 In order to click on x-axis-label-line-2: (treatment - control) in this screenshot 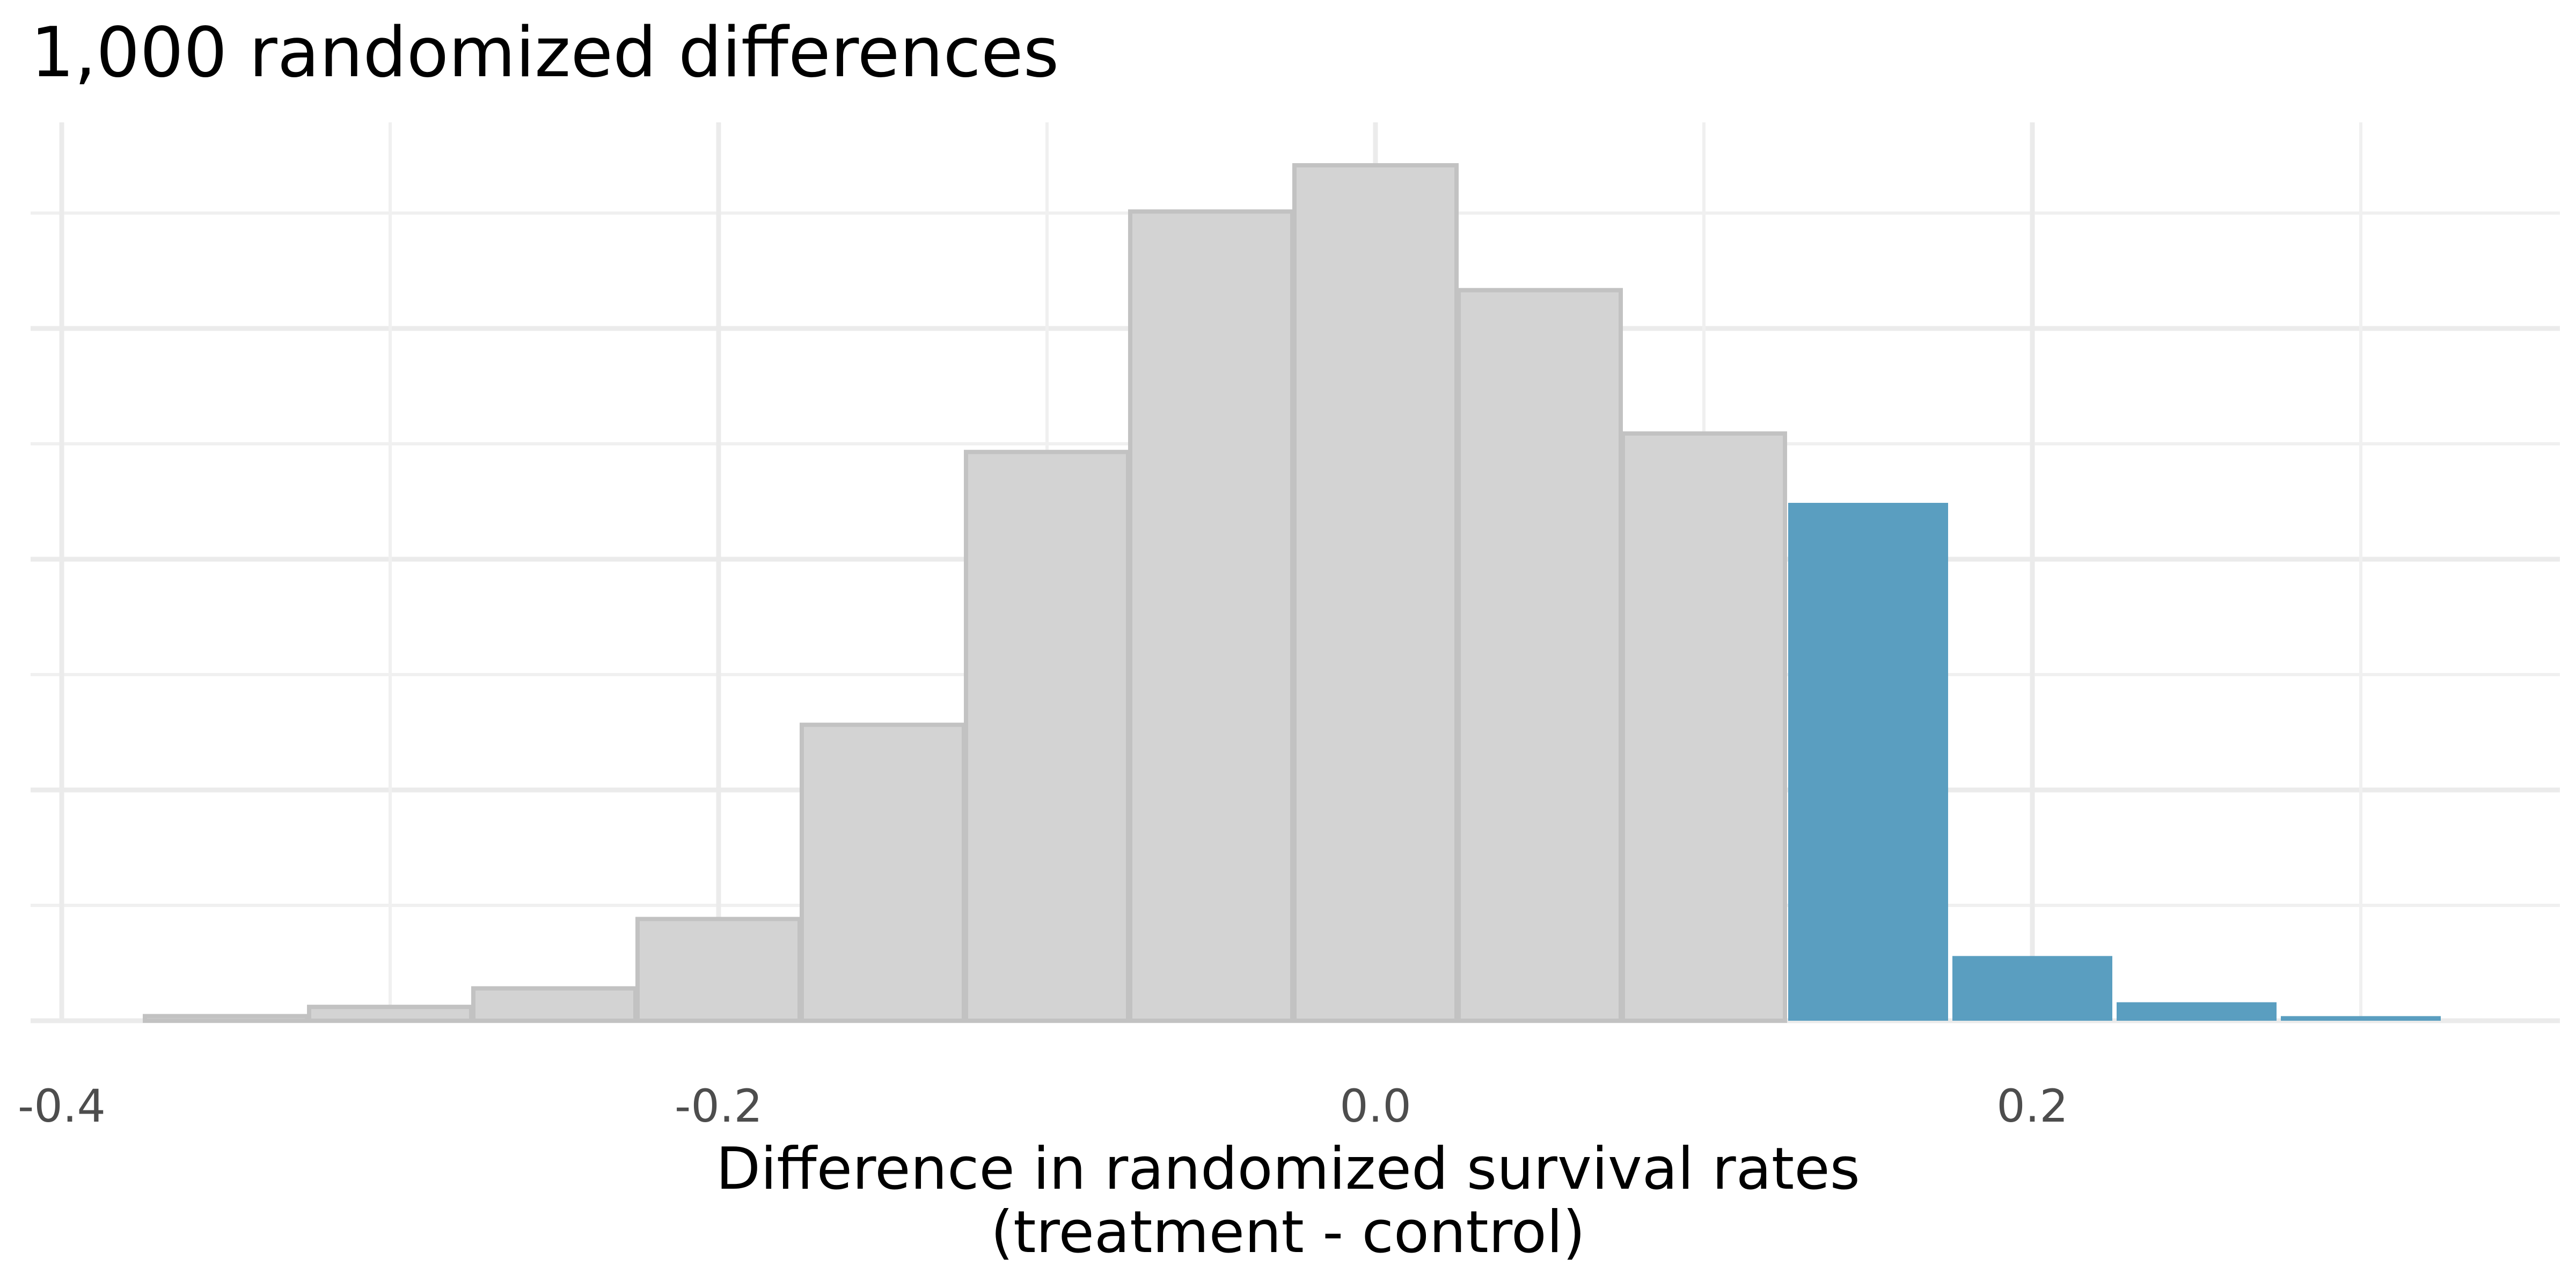, I will do `click(1288, 1232)`.